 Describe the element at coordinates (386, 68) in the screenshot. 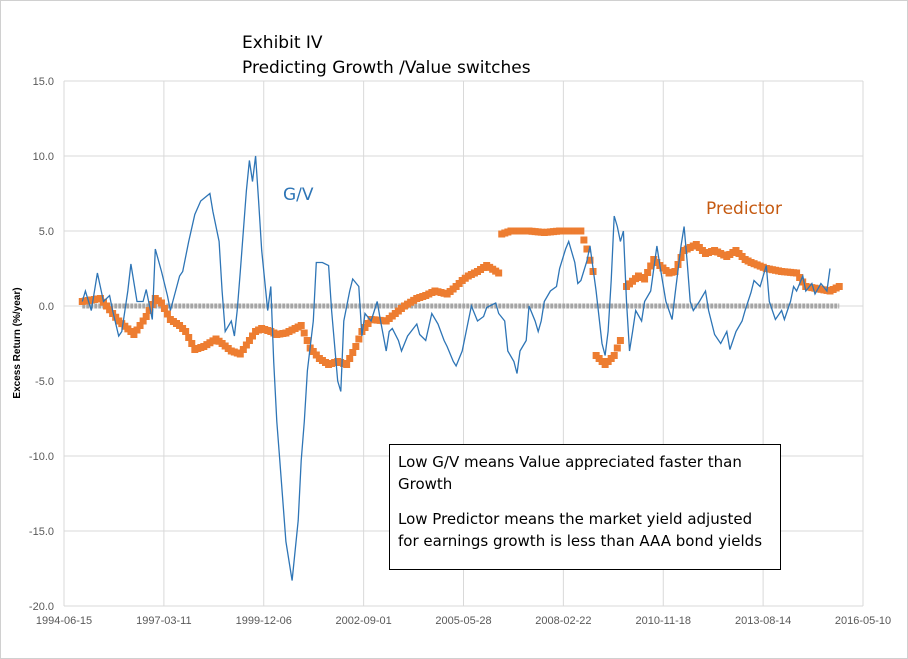

I see `chart-subtitle: Predicting Growth /Value switches` at that location.